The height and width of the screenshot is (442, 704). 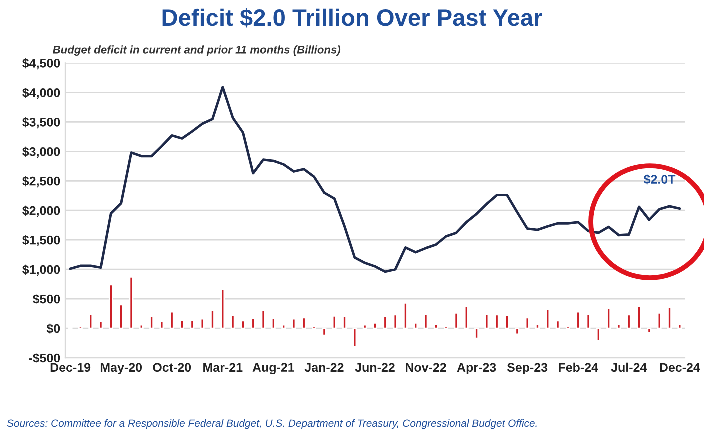 I want to click on source-note: Sources: Committee for a Responsible Federal Budget, U.S. Department of Treasury, Congressional Budget Office., so click(x=272, y=424).